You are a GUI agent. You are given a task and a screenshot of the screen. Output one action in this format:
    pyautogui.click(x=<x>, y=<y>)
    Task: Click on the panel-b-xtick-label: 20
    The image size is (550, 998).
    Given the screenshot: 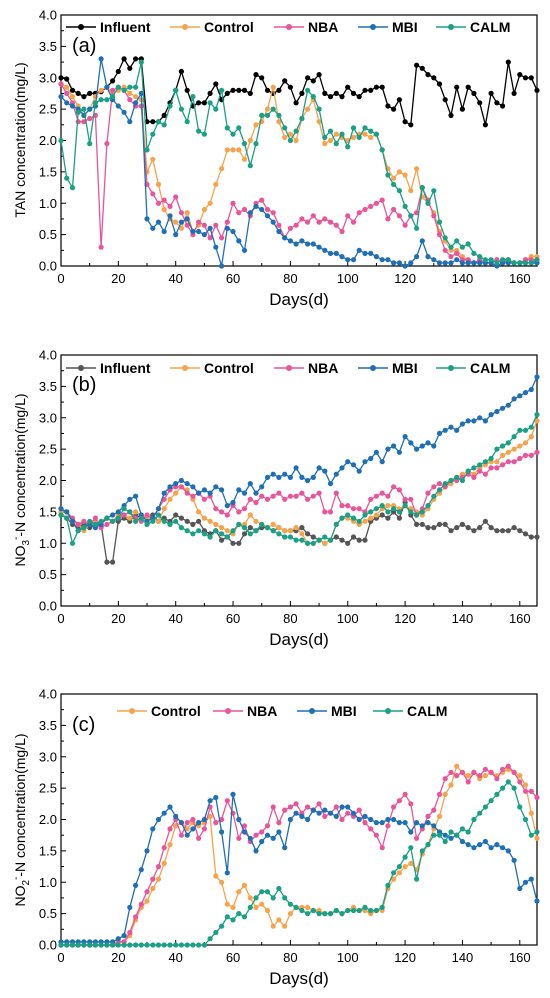 What is the action you would take?
    pyautogui.click(x=118, y=618)
    